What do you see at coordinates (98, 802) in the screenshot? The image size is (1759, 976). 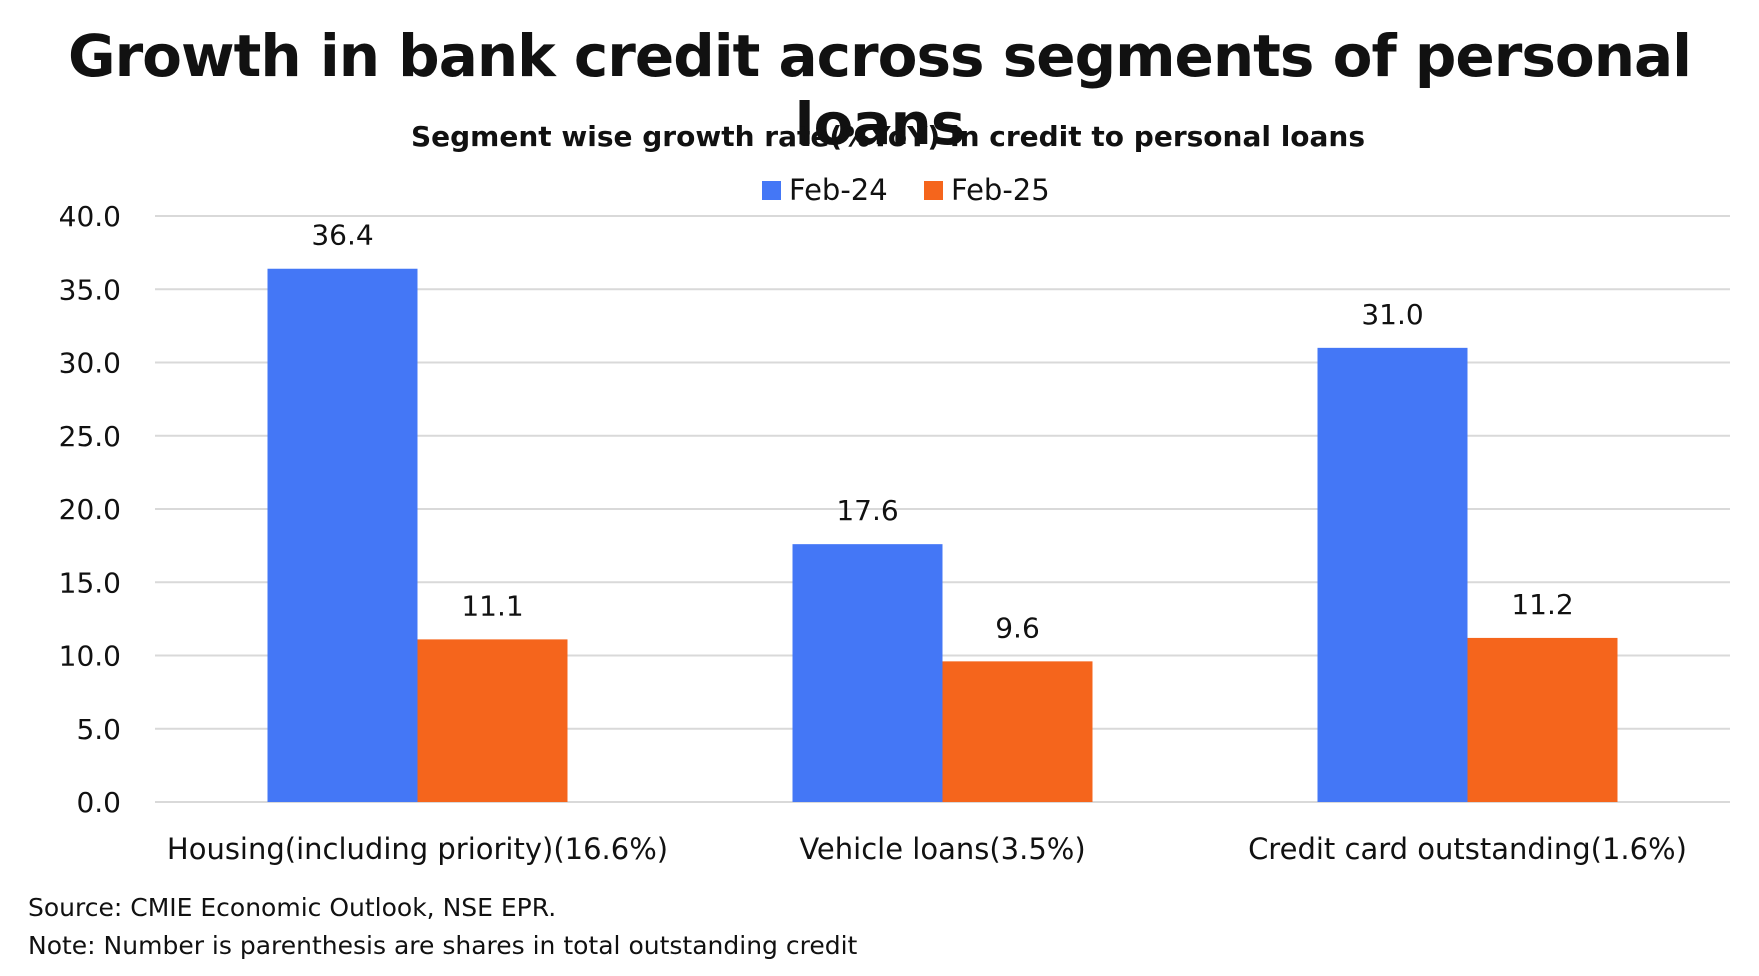 I see `y-tick-label: 0.0` at bounding box center [98, 802].